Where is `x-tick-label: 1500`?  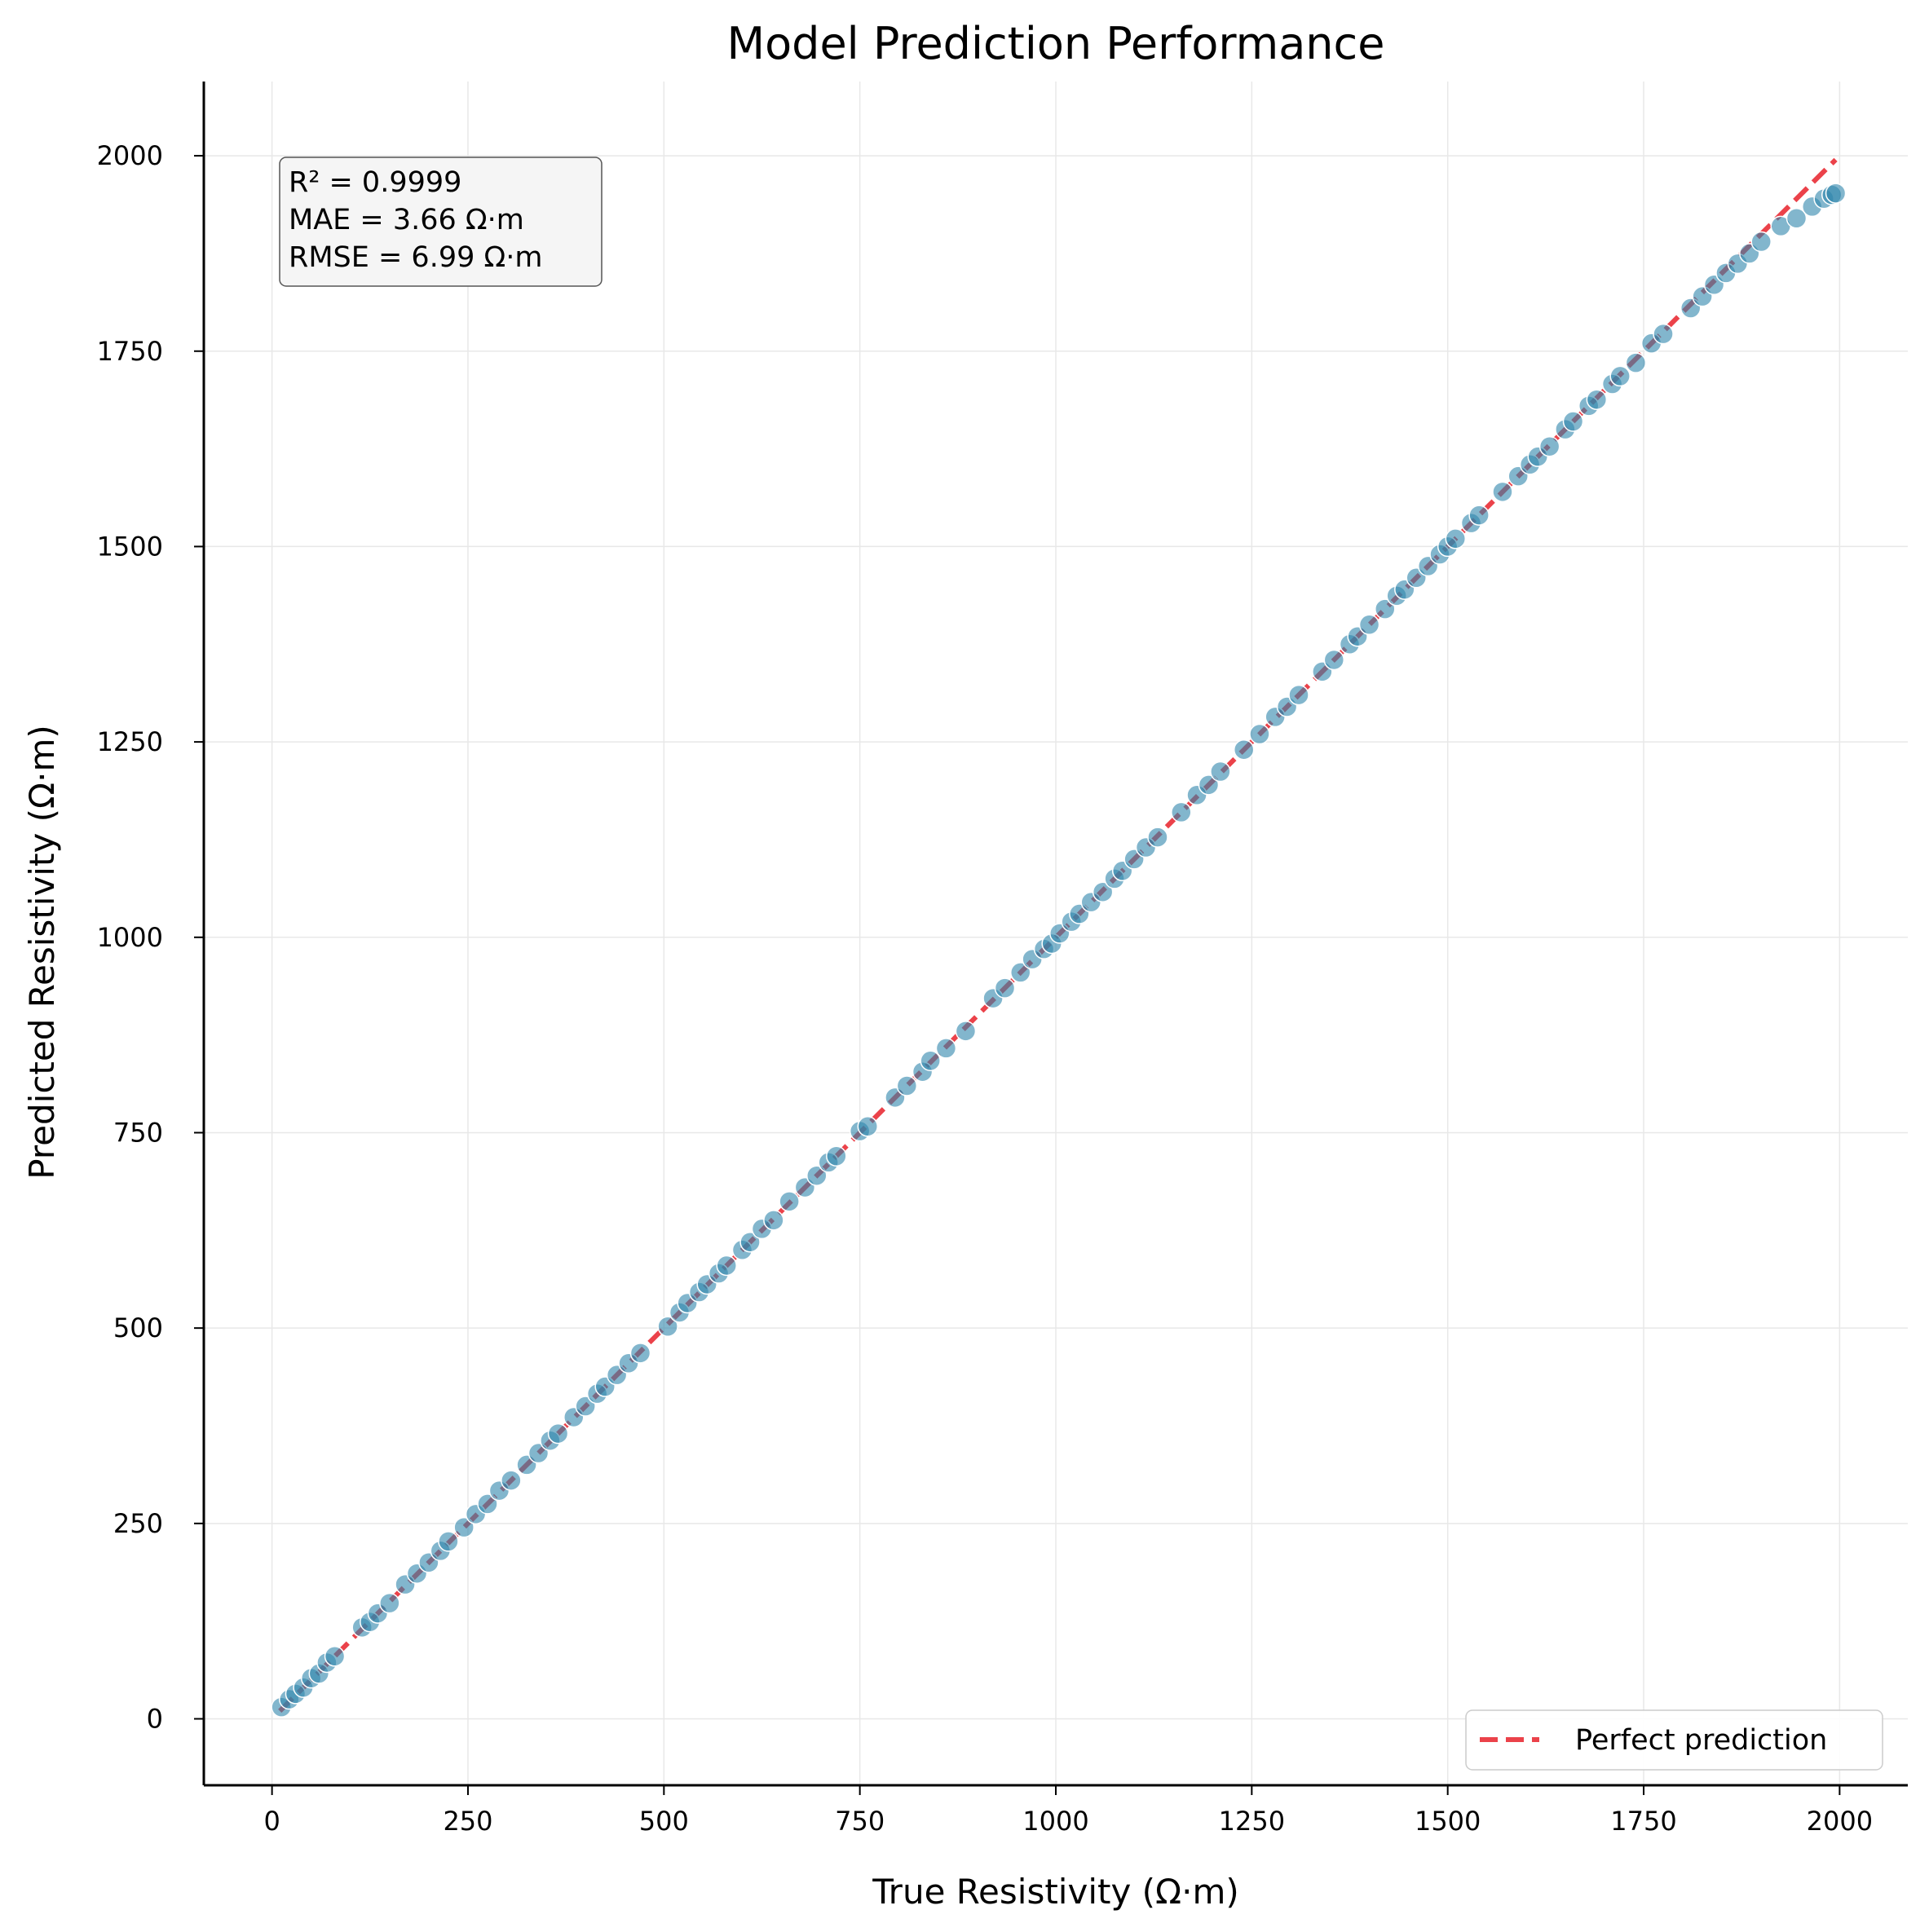
x-tick-label: 1500 is located at coordinates (1448, 1821).